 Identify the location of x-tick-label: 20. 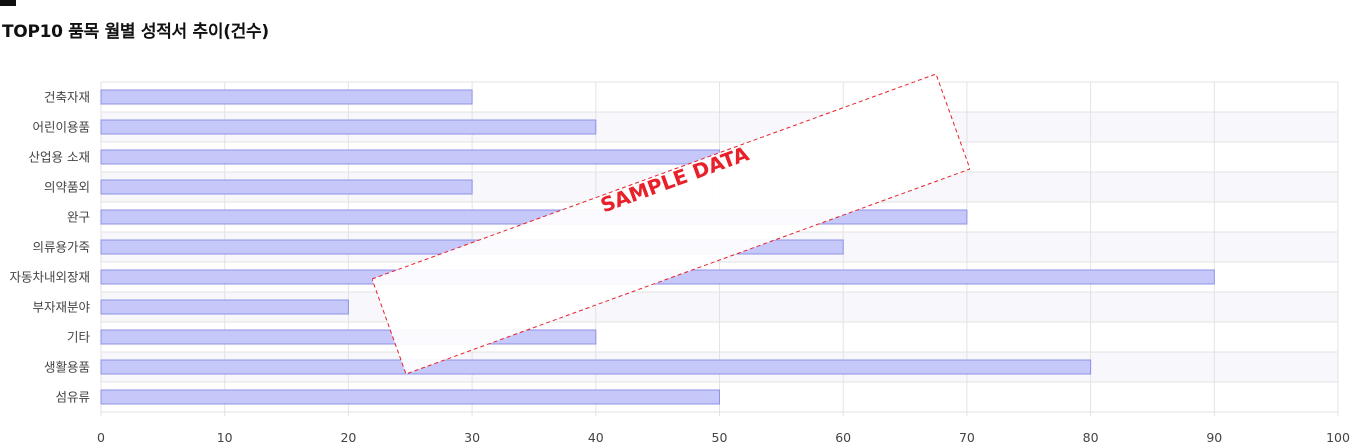
(348, 437).